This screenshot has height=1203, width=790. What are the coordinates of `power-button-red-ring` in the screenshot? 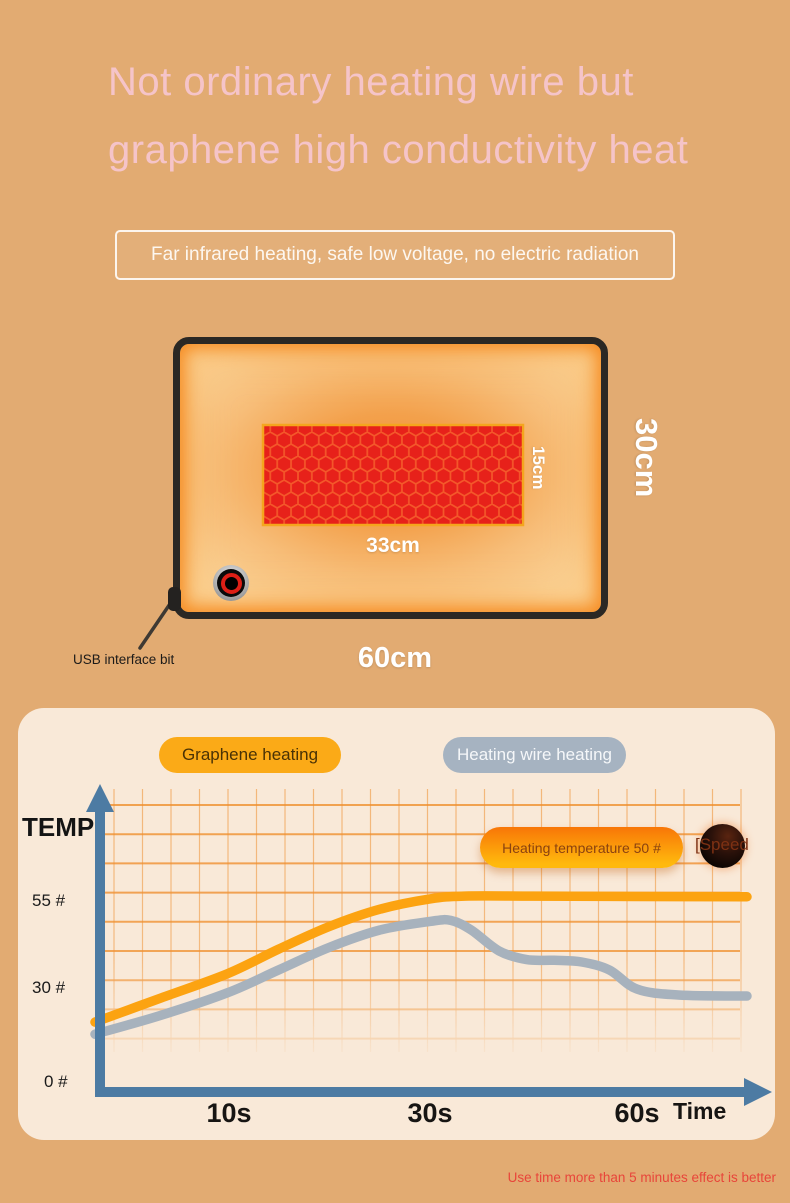 It's located at (231, 583).